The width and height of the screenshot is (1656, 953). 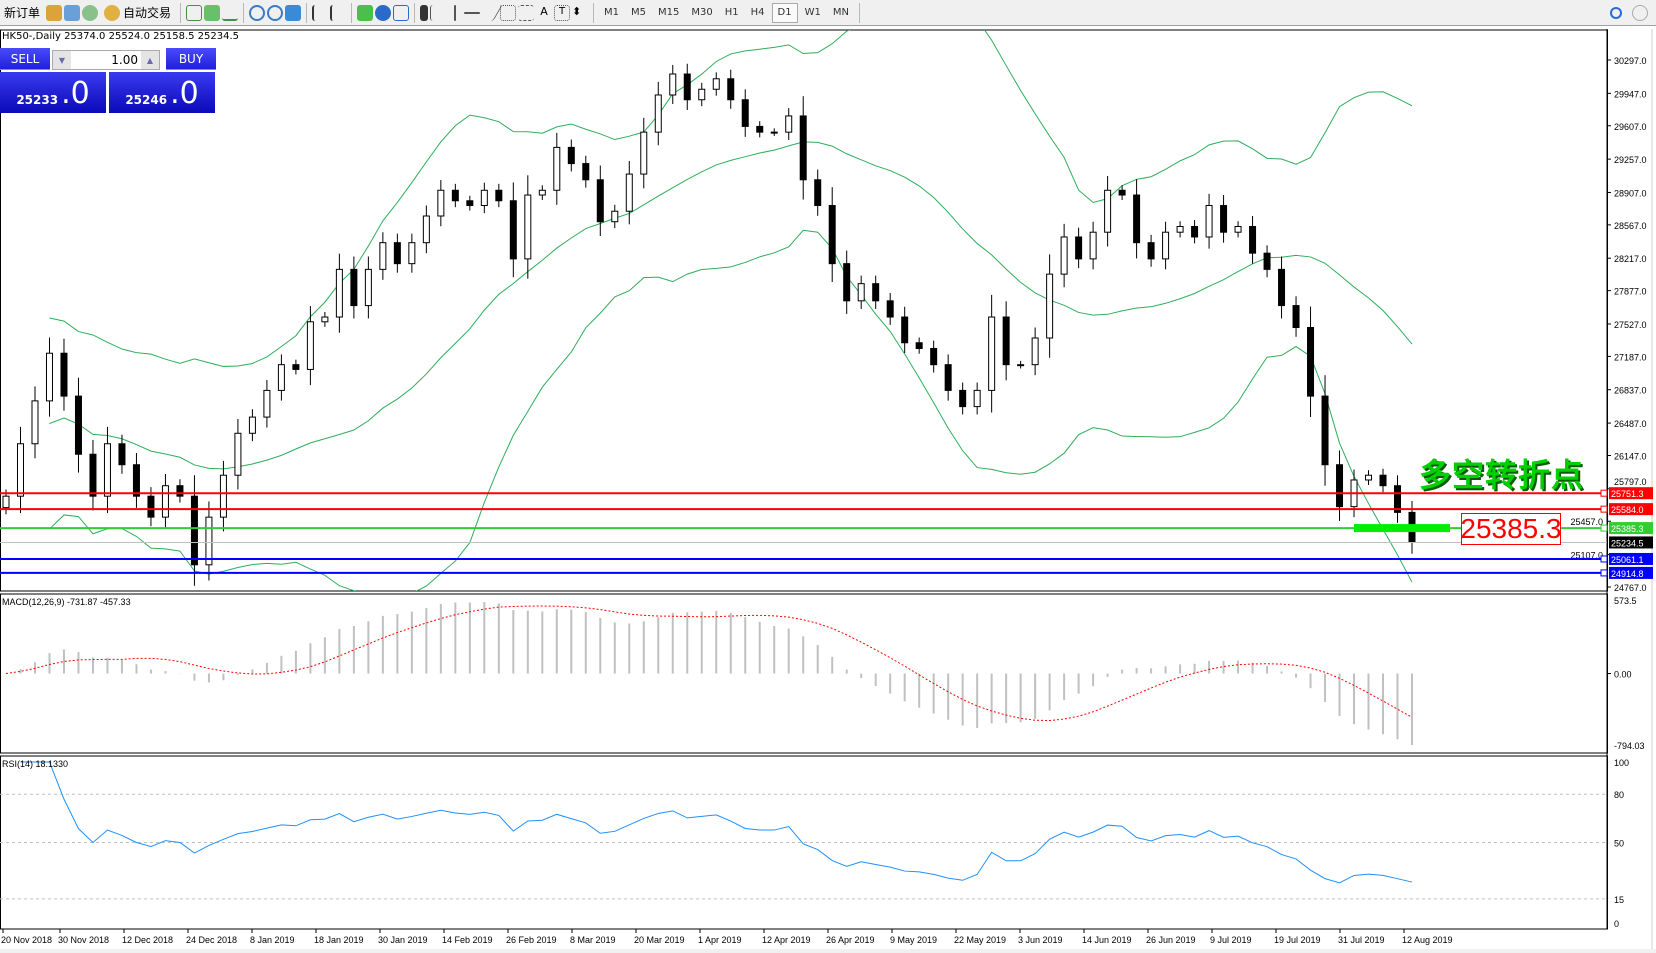 What do you see at coordinates (1297, 940) in the screenshot?
I see `date-tick-label: 19 Jul 2019` at bounding box center [1297, 940].